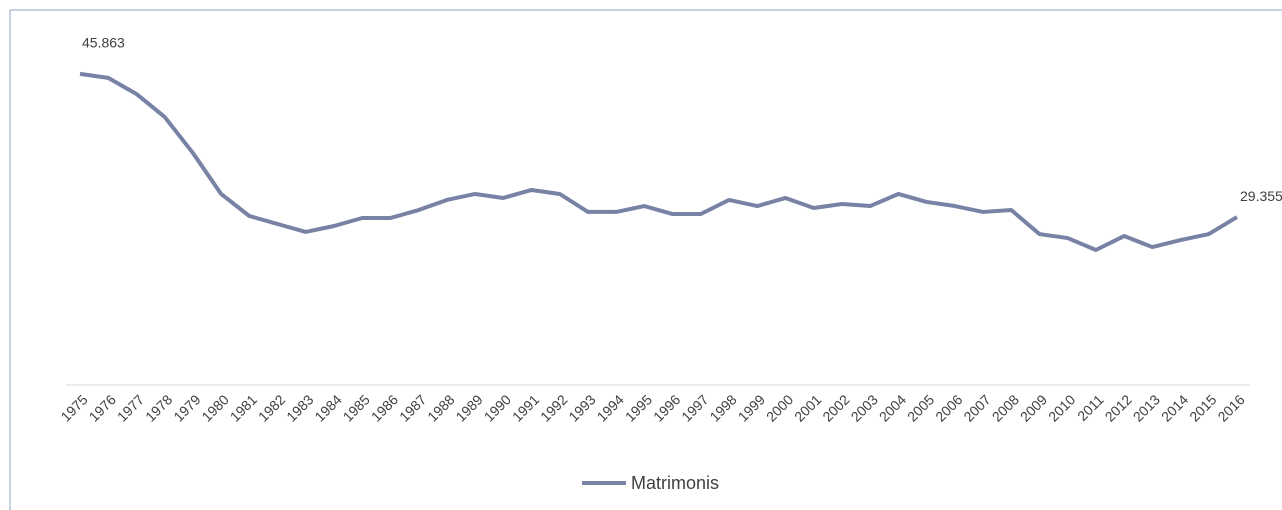 The image size is (1282, 510). Describe the element at coordinates (675, 483) in the screenshot. I see `legend-label: Matrimonis` at that location.